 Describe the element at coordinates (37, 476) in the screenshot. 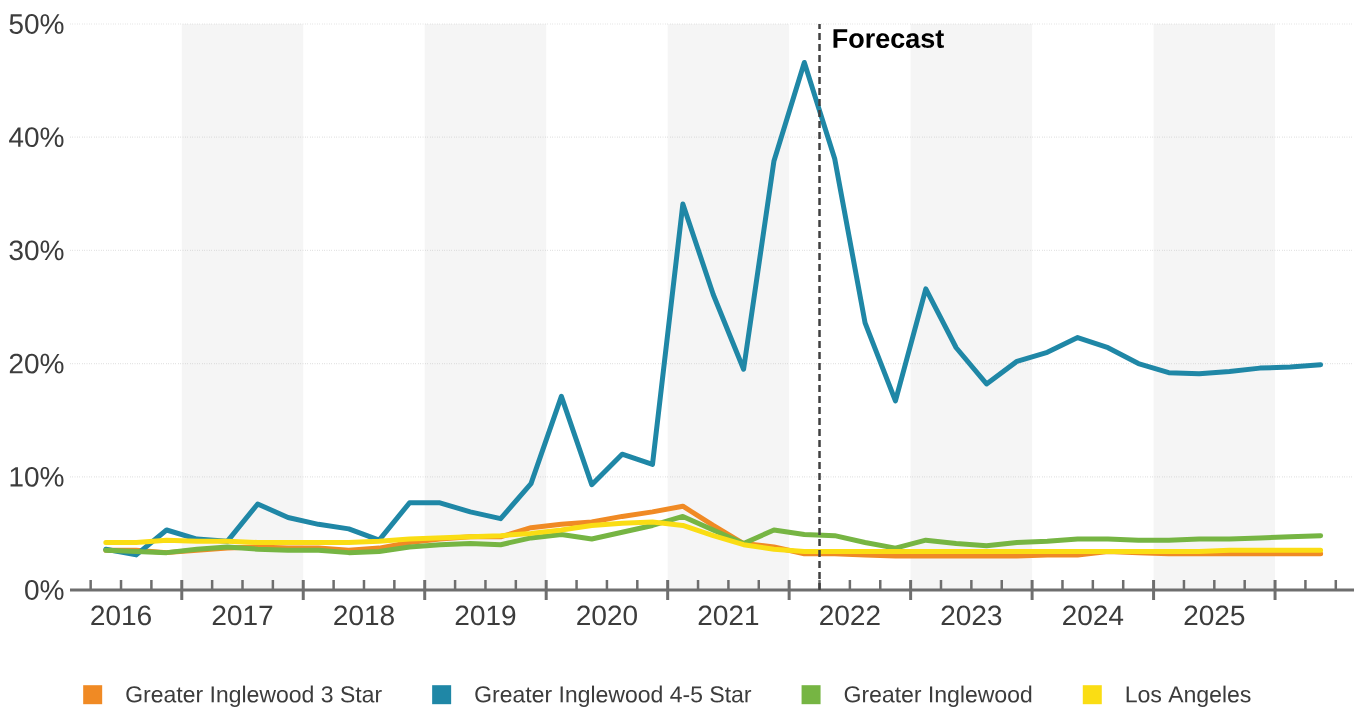

I see `y-tick-label: 10%` at that location.